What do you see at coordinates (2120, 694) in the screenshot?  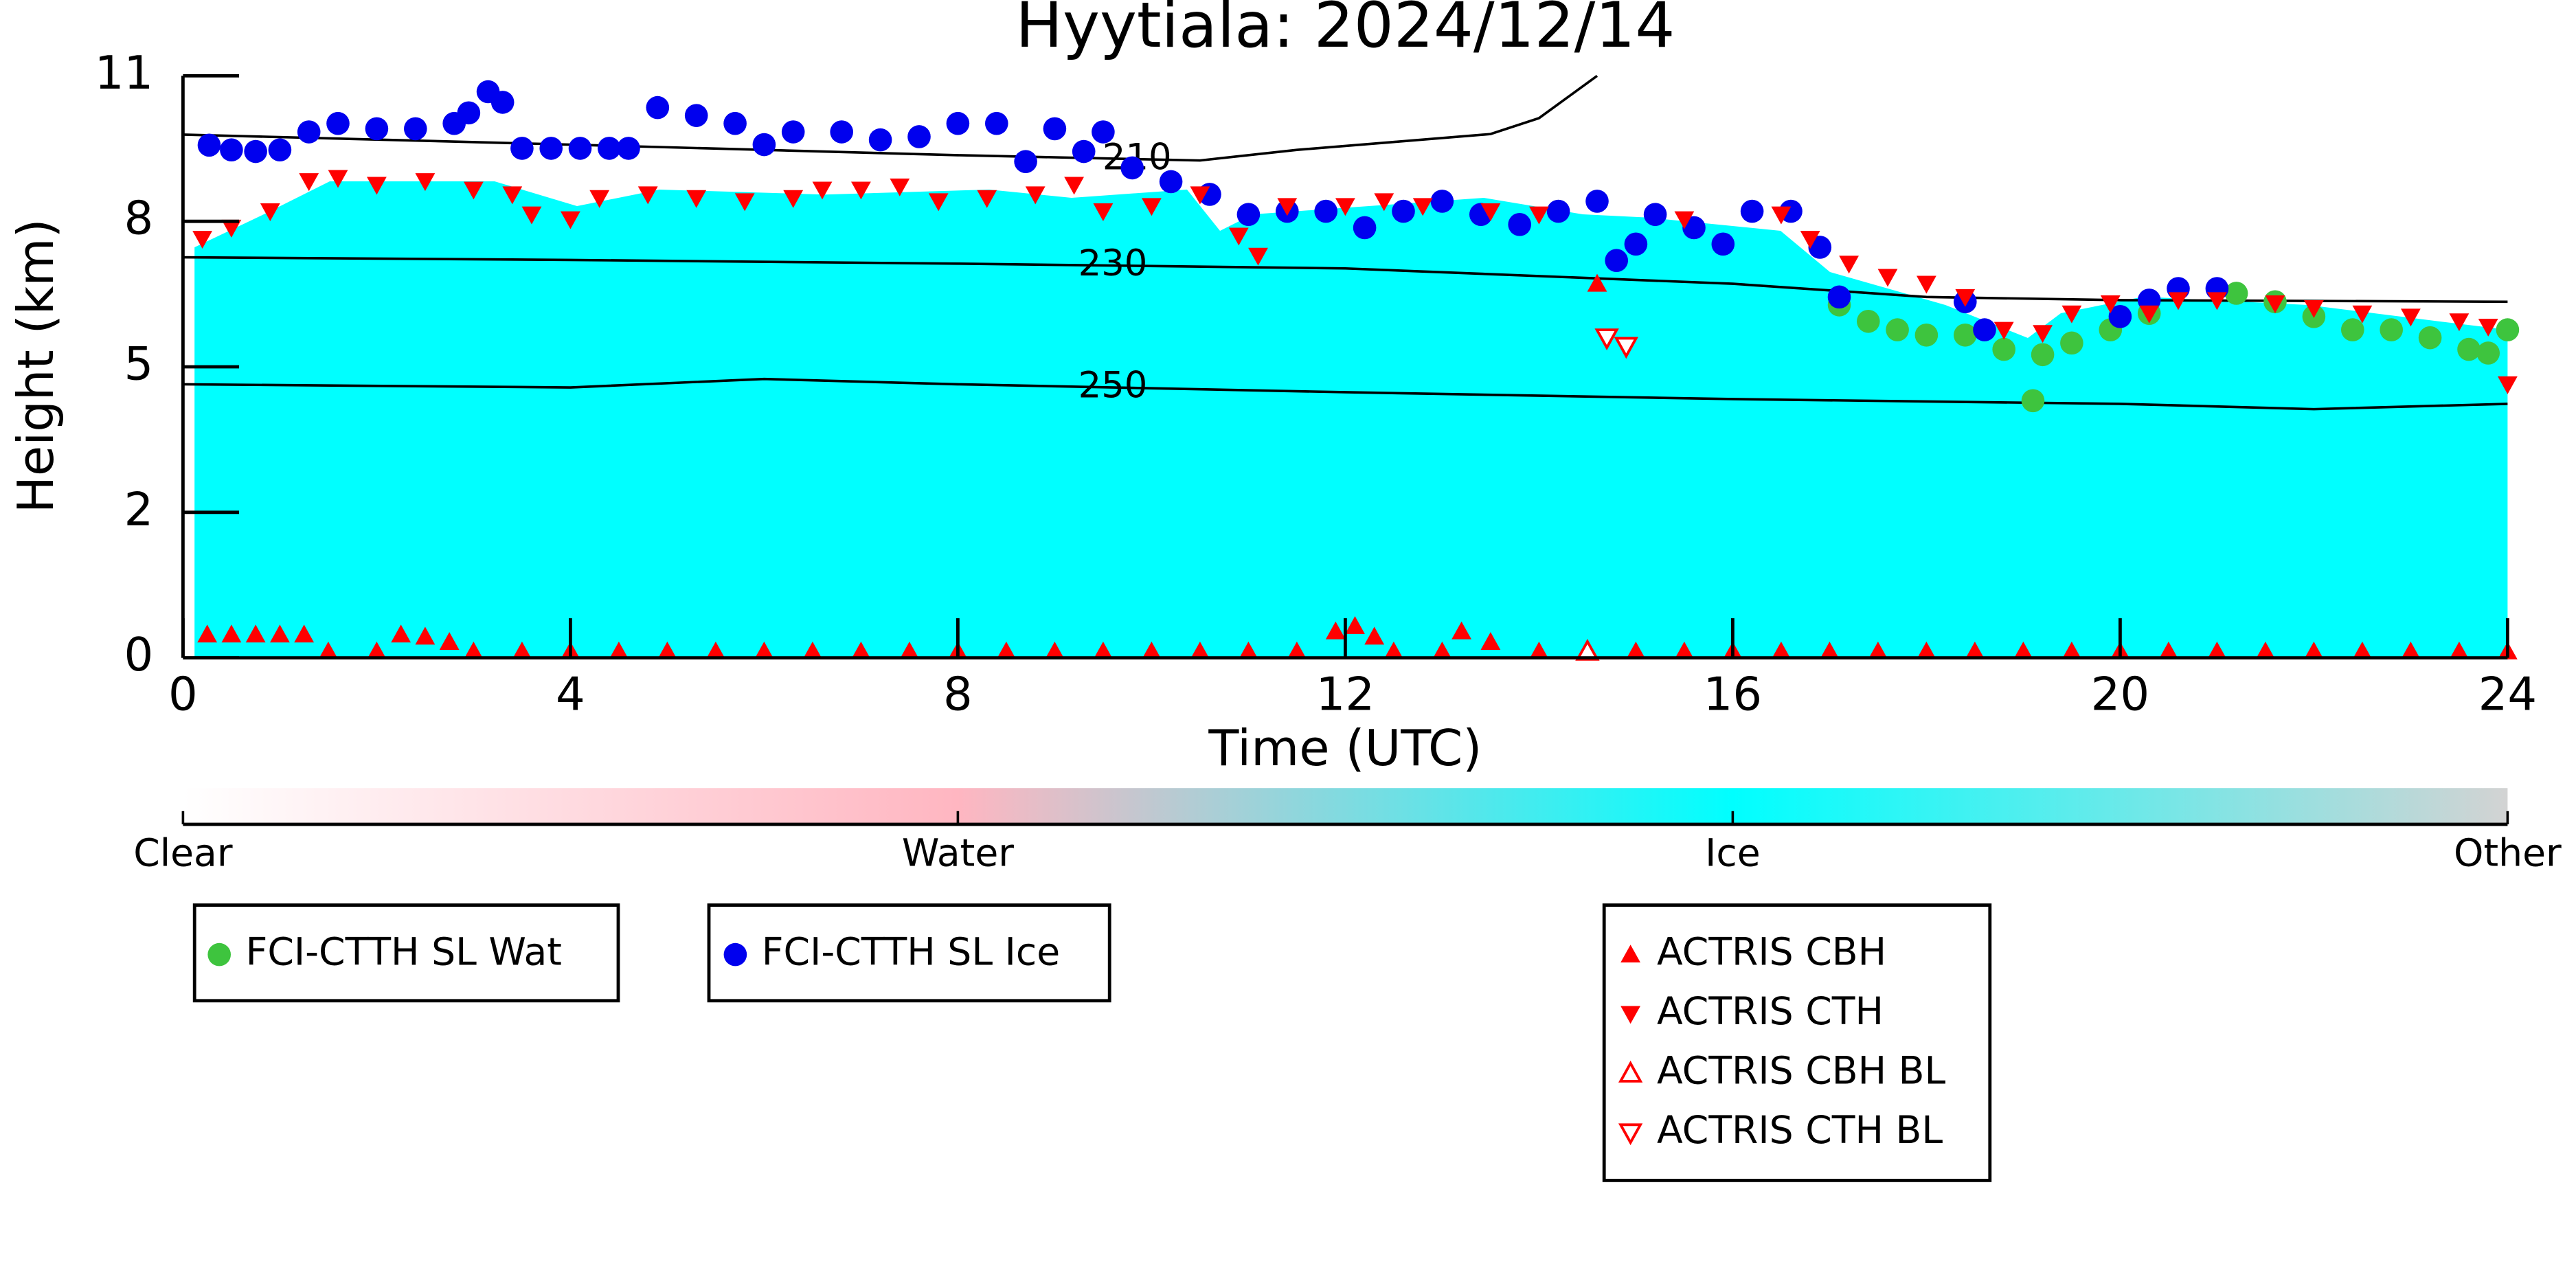 I see `x-tick-label: 20` at bounding box center [2120, 694].